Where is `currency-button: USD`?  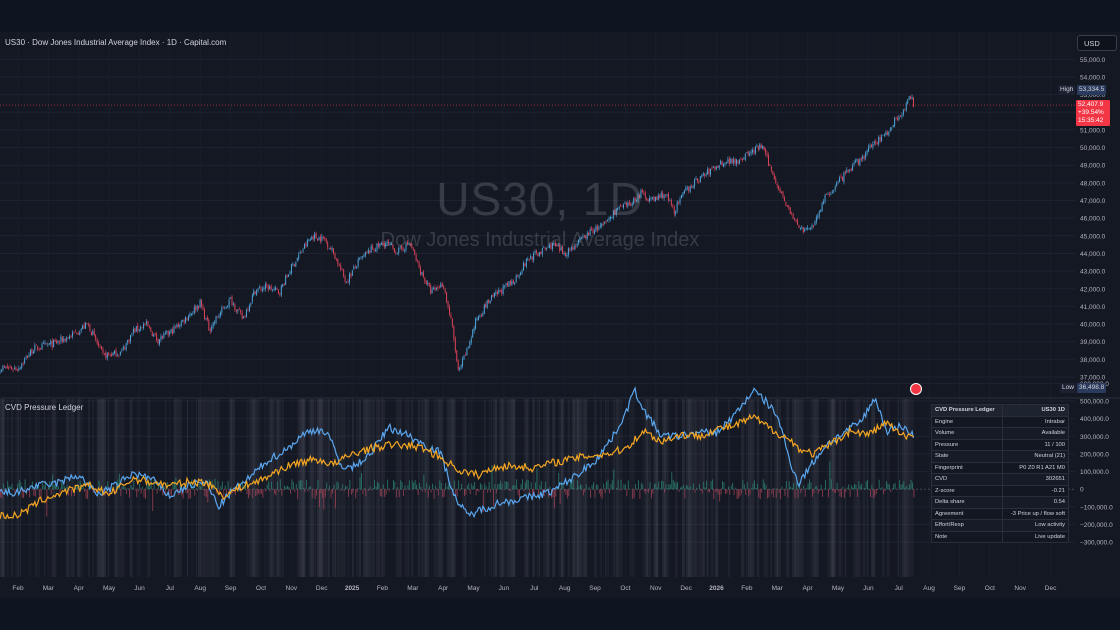 currency-button: USD is located at coordinates (1097, 43).